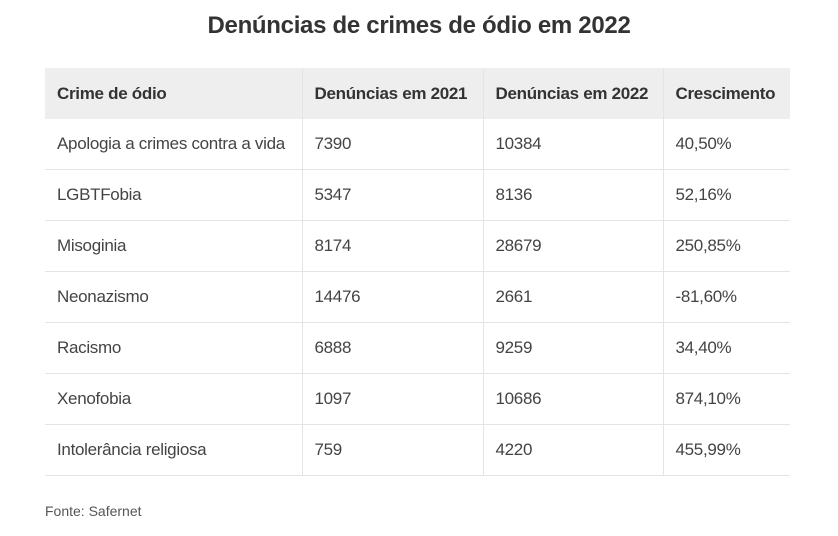 Image resolution: width=838 pixels, height=536 pixels. What do you see at coordinates (726, 399) in the screenshot?
I see `table-cell: 874,10%` at bounding box center [726, 399].